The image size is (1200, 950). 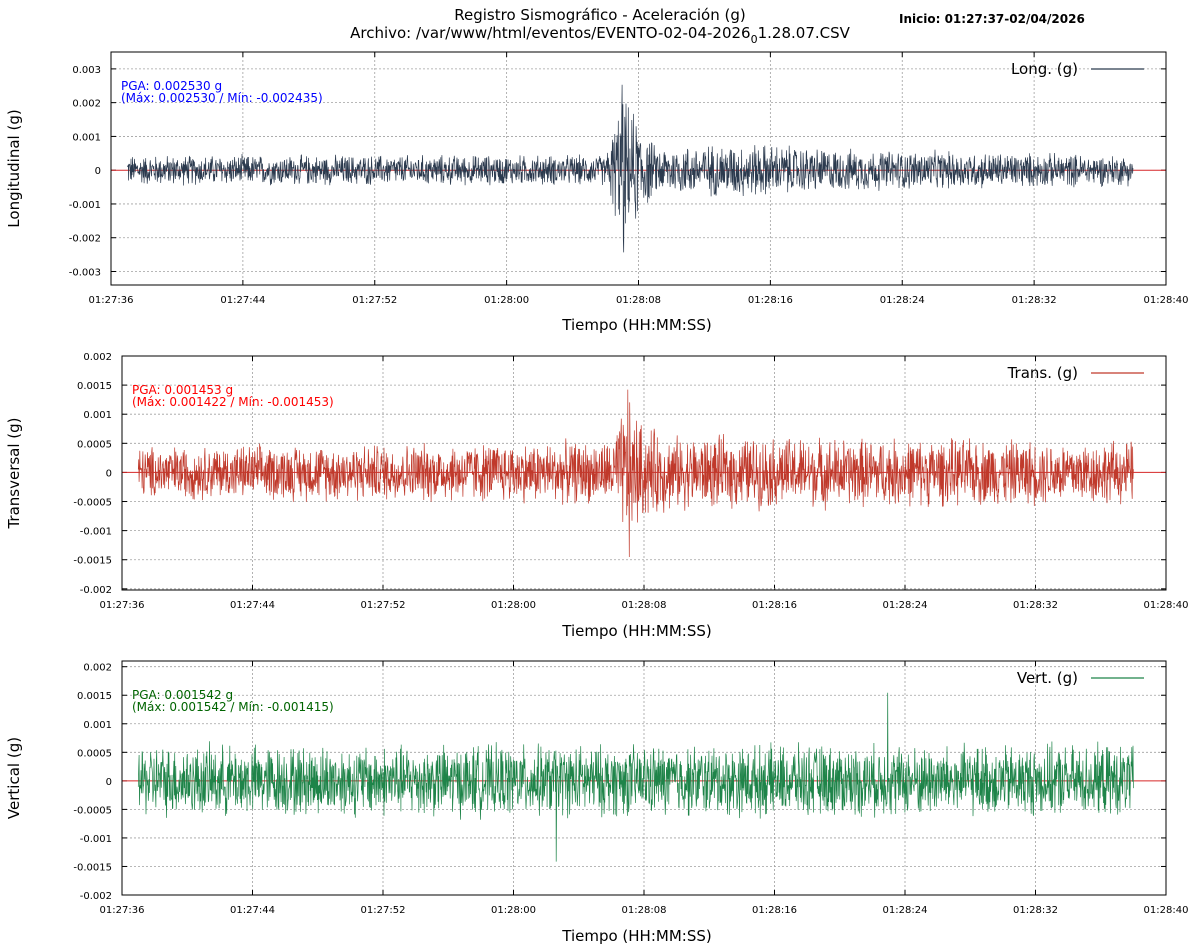 What do you see at coordinates (14, 778) in the screenshot?
I see `y-axis-label: Vertical (g)` at bounding box center [14, 778].